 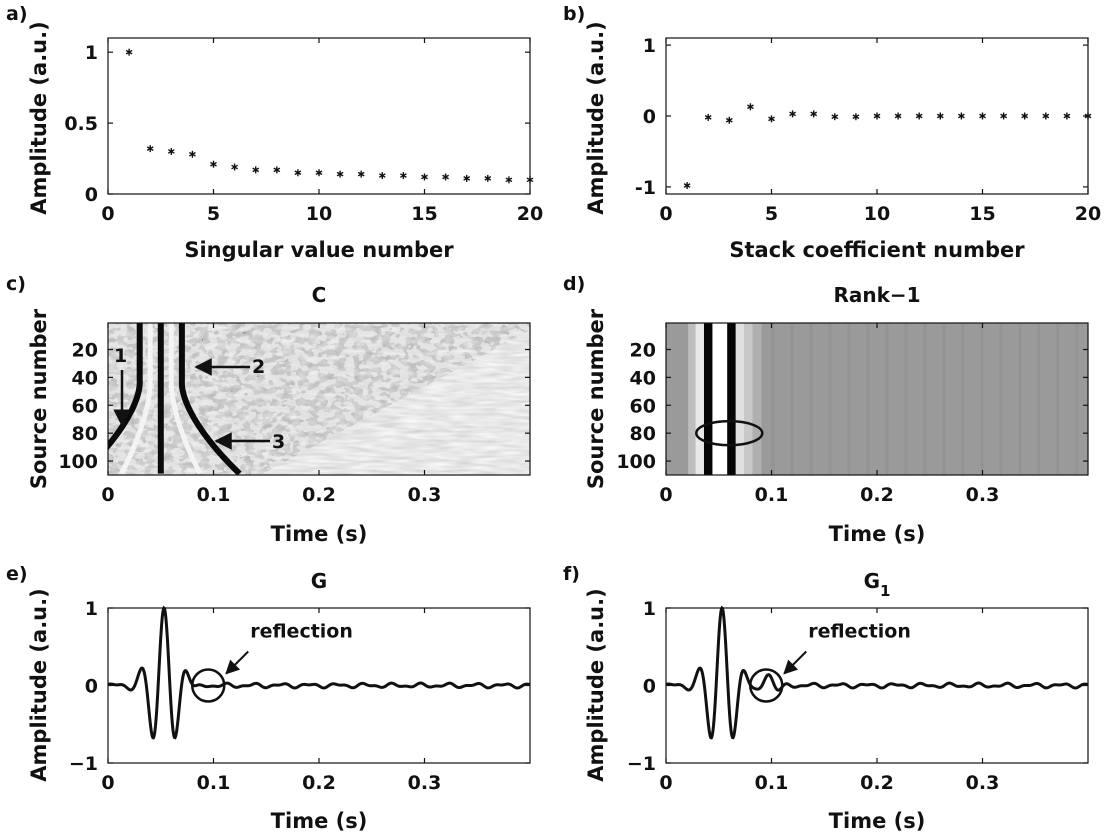 What do you see at coordinates (107, 495) in the screenshot?
I see `panel-c-xtick-label: 0` at bounding box center [107, 495].